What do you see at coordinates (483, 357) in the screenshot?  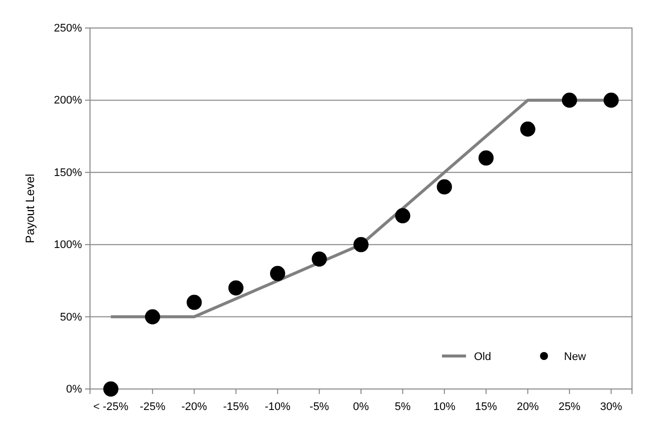 I see `legend-label: Old` at bounding box center [483, 357].